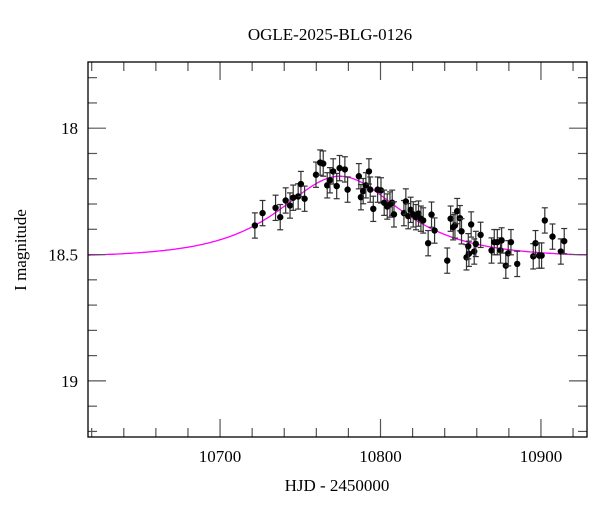 The height and width of the screenshot is (512, 600). I want to click on x-tick-label: 10700, so click(220, 456).